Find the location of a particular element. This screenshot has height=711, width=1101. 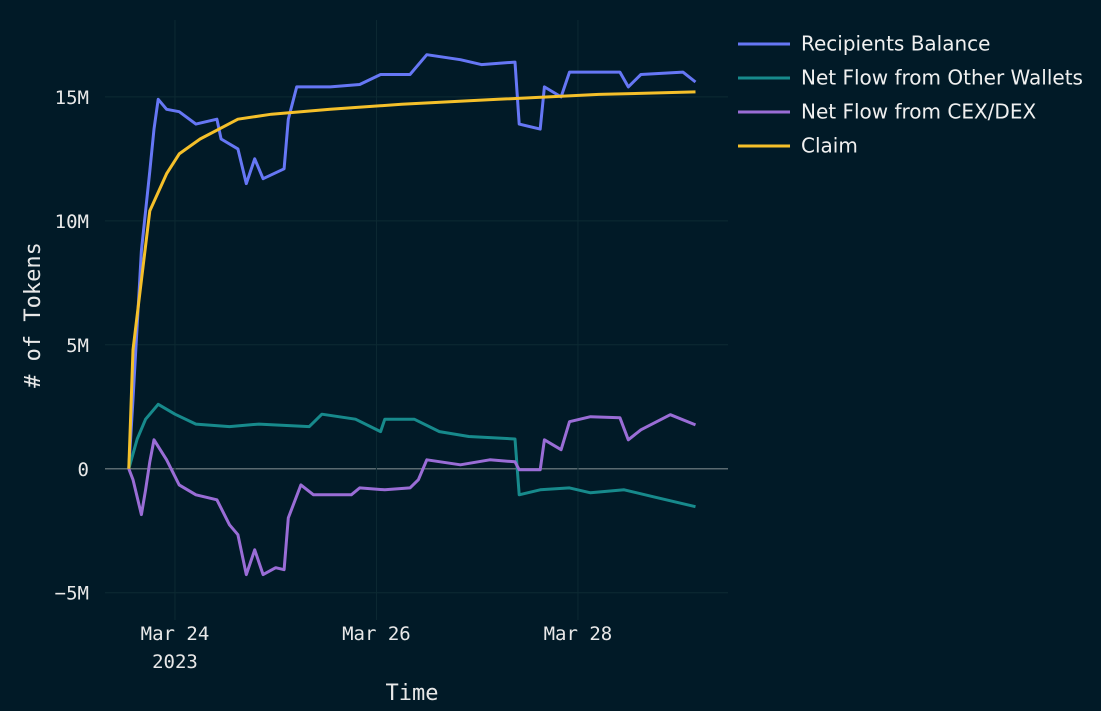

x-axis-title: Time is located at coordinates (412, 693).